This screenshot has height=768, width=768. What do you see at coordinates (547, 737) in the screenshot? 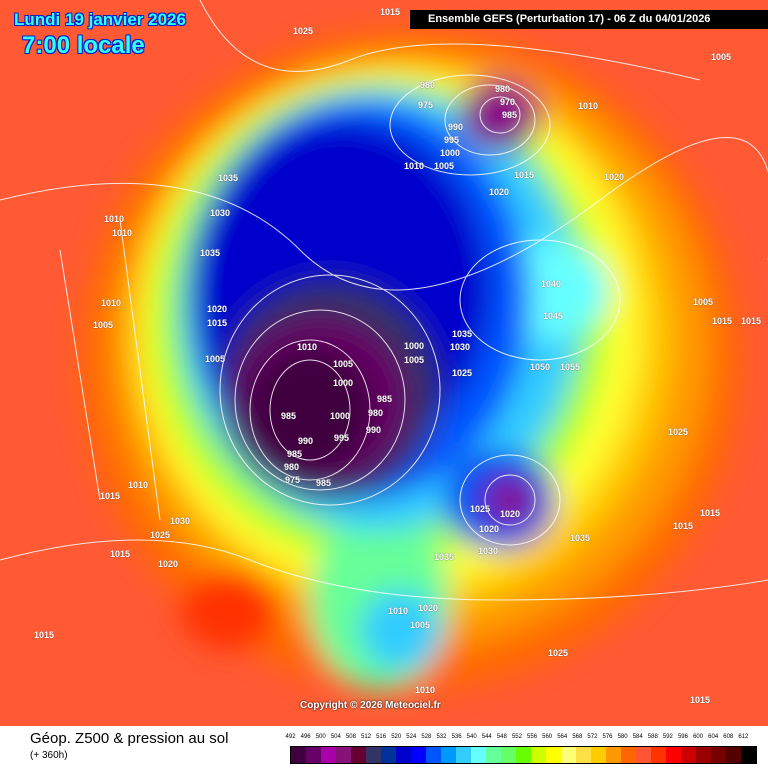
I see `scale-label: 560` at bounding box center [547, 737].